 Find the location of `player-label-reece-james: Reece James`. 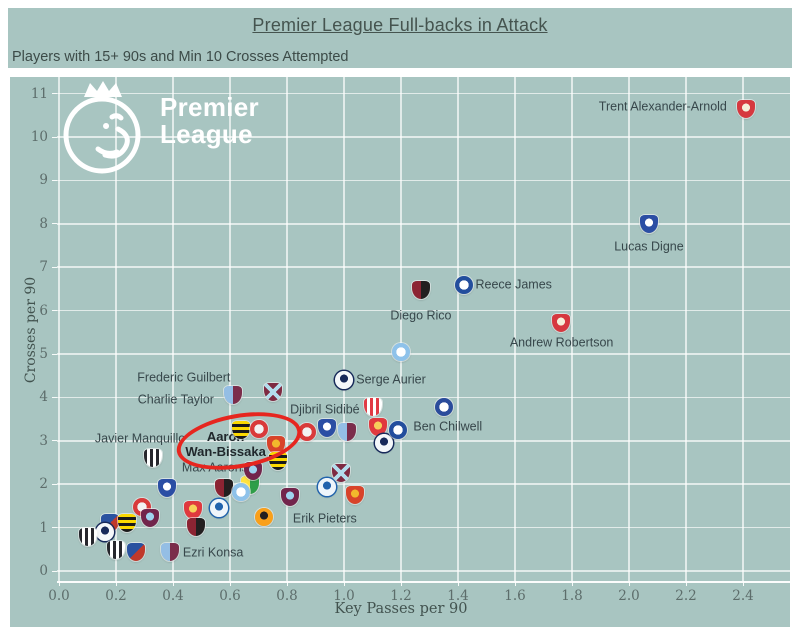

player-label-reece-james: Reece James is located at coordinates (513, 284).